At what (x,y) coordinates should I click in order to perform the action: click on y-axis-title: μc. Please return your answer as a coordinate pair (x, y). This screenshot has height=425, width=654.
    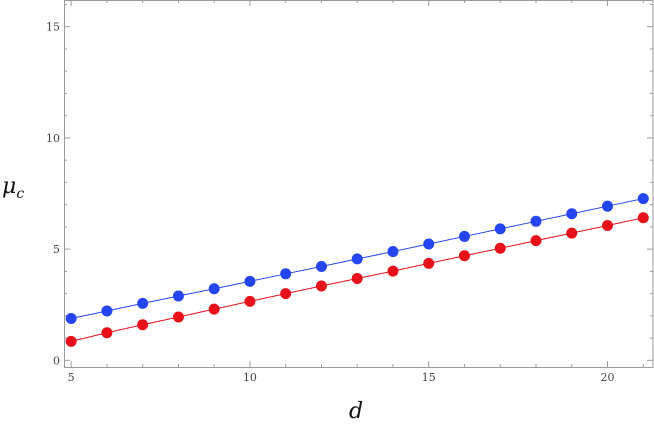
    Looking at the image, I should click on (13, 188).